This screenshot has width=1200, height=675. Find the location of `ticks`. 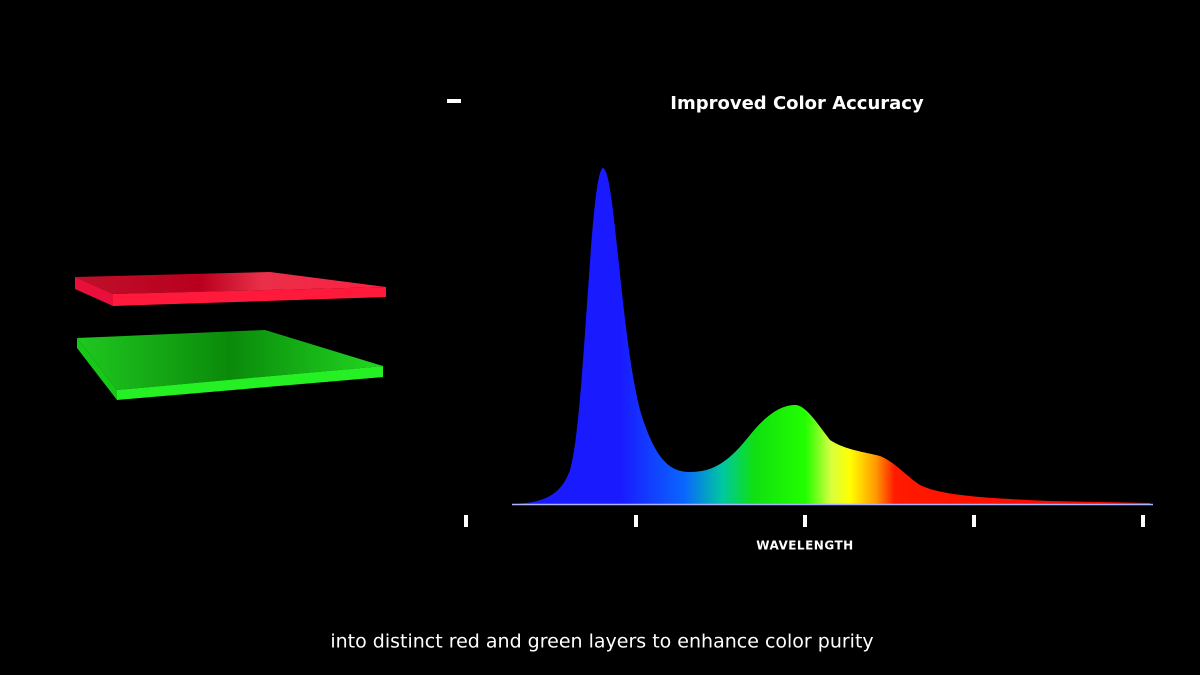

ticks is located at coordinates (804, 521).